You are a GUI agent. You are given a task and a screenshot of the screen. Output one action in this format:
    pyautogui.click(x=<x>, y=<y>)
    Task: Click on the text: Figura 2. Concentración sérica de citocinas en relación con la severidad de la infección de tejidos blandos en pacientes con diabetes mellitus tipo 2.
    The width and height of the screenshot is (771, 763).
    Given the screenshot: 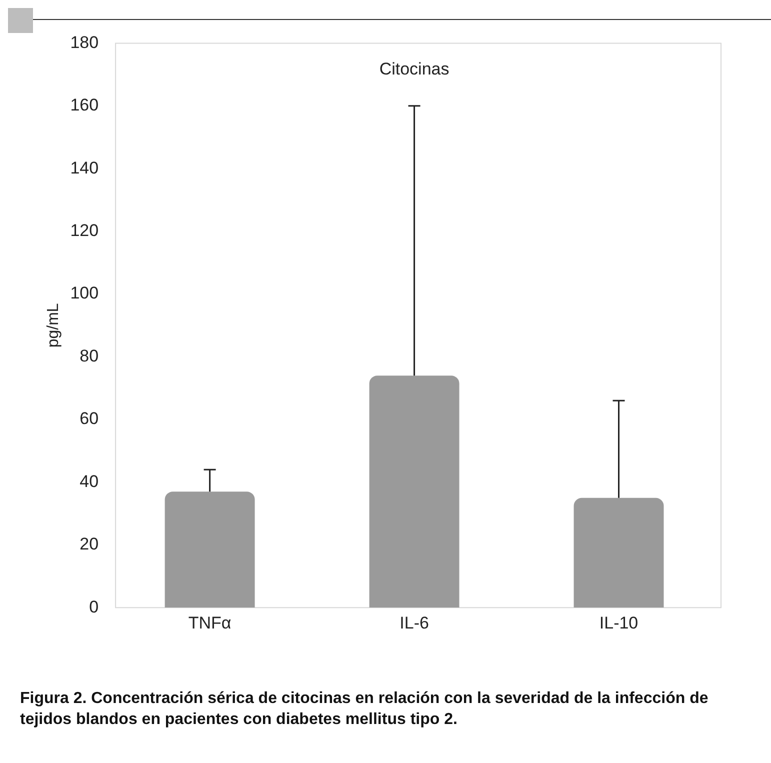 What is the action you would take?
    pyautogui.click(x=365, y=709)
    